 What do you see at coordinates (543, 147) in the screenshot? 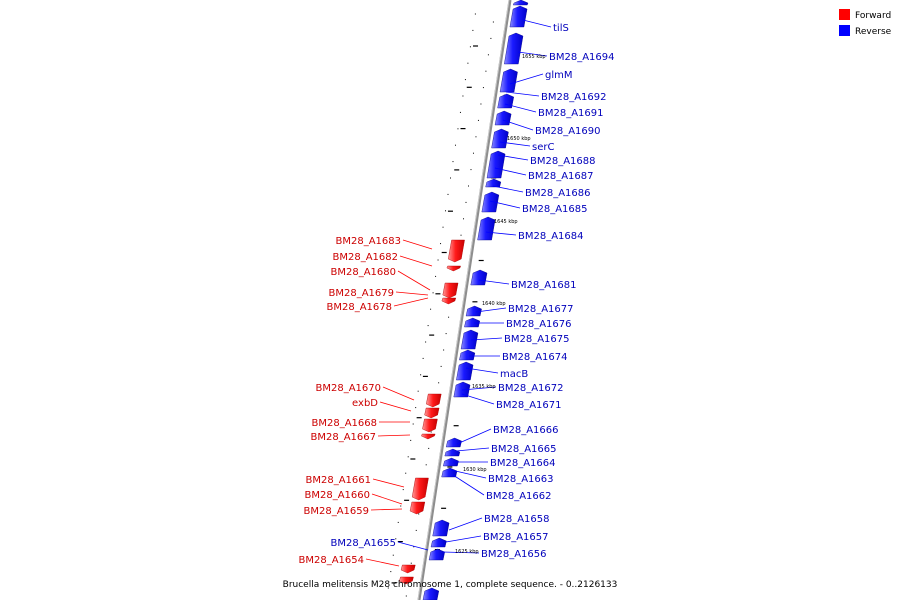
I see `gene-label: serC` at bounding box center [543, 147].